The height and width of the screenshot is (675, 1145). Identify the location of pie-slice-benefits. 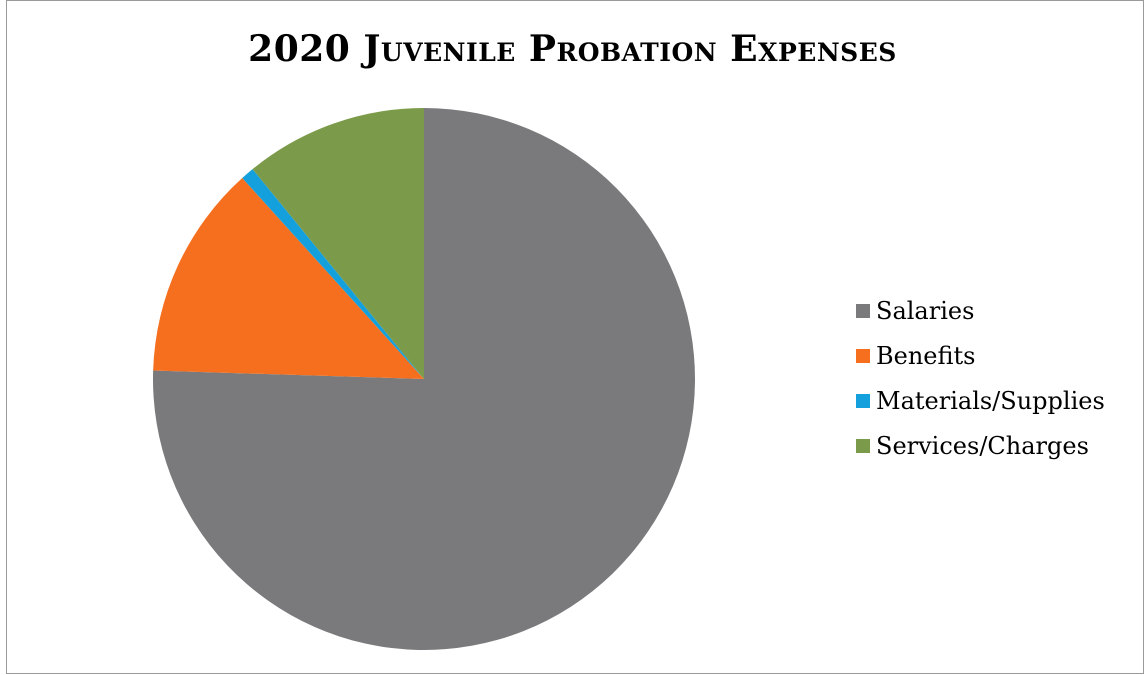
(288, 278).